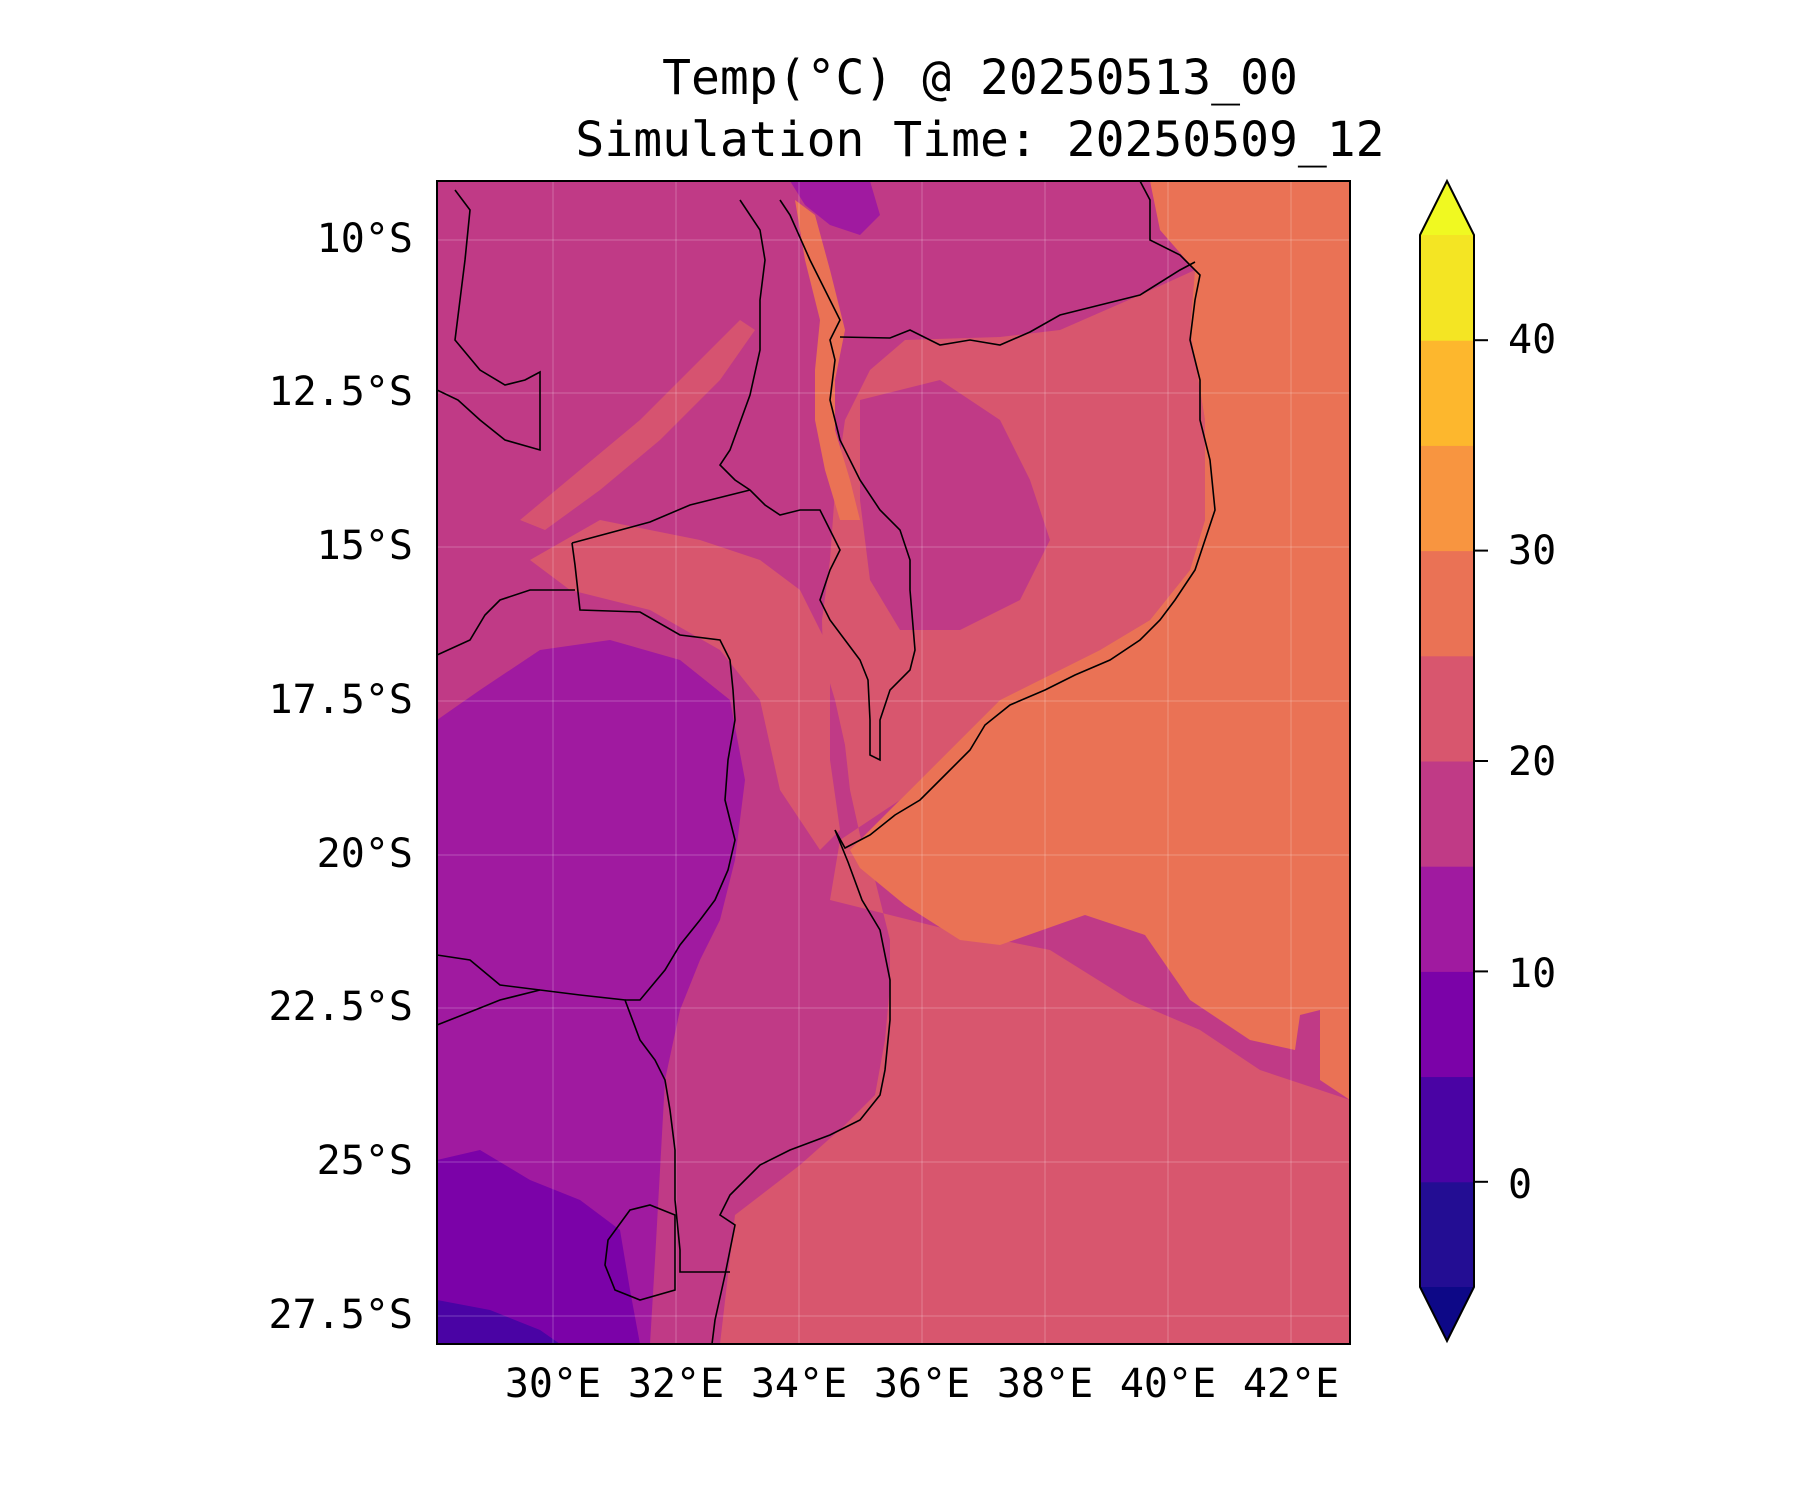 The width and height of the screenshot is (1800, 1500). Describe the element at coordinates (640, 1252) in the screenshot. I see `country-border-swaziland` at that location.